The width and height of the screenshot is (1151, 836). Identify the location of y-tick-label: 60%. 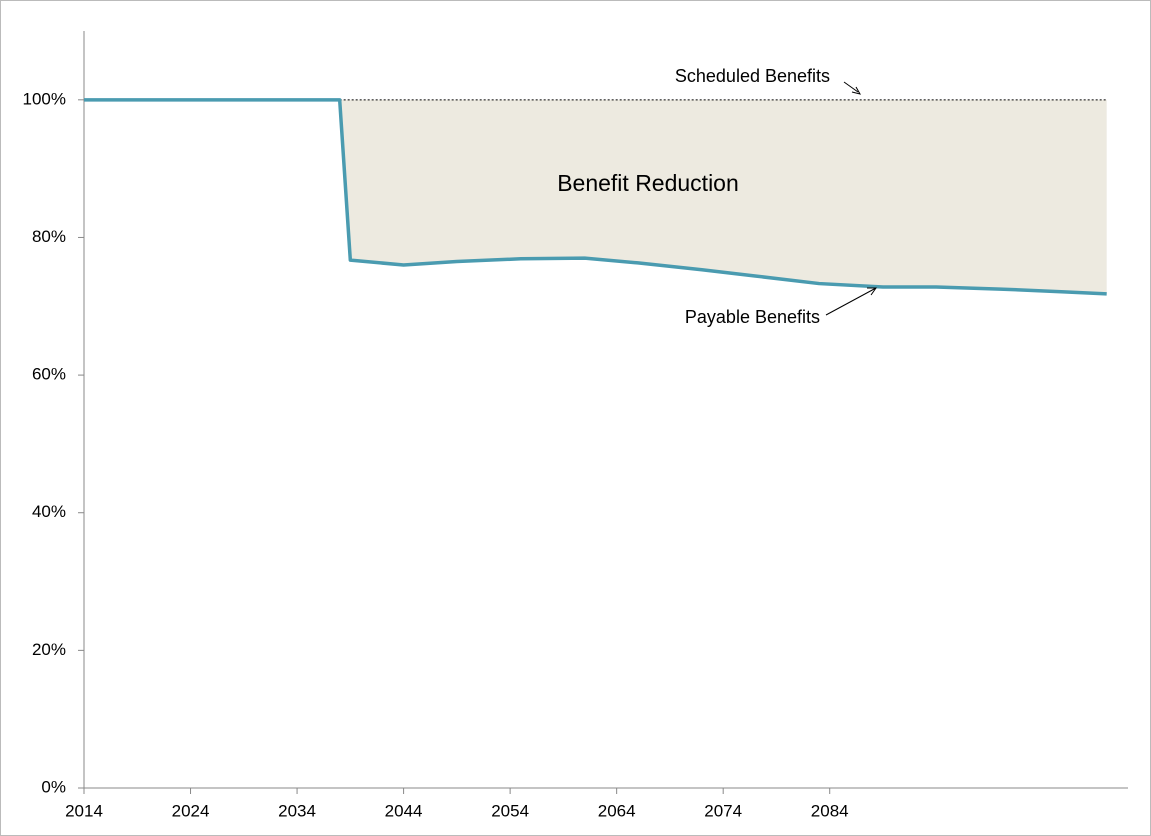
(49, 374).